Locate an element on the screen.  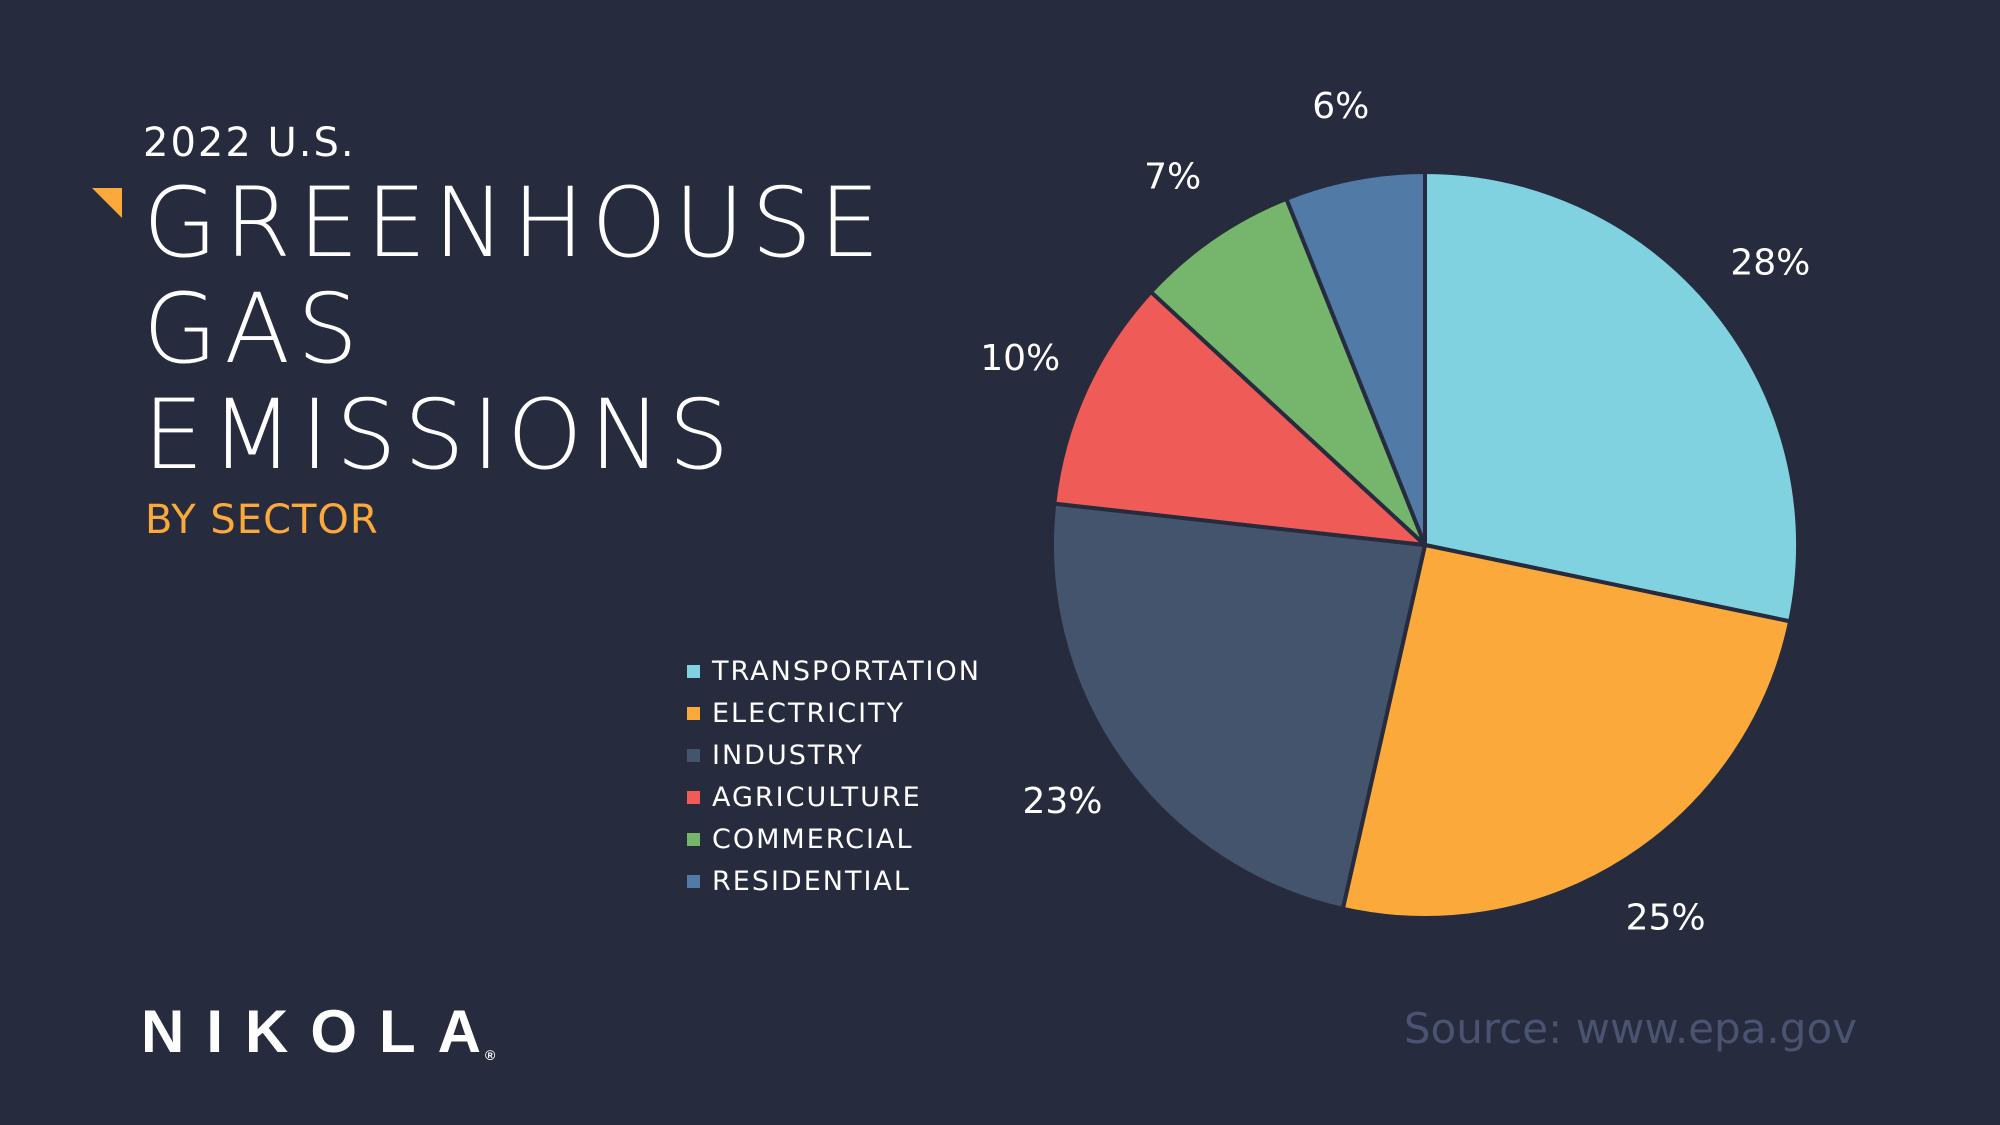
pie-slice-industry is located at coordinates (1238, 706).